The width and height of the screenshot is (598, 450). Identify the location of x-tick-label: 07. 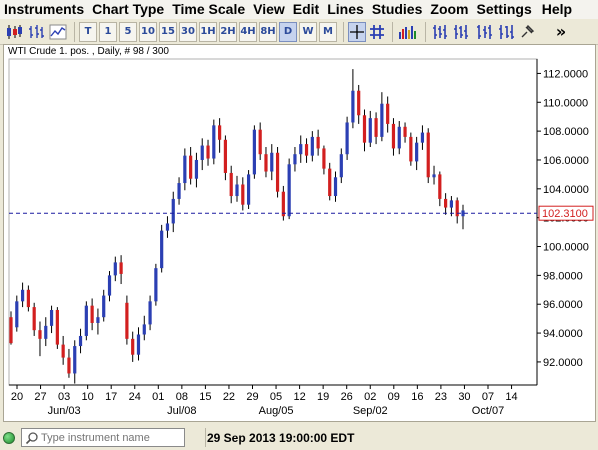
(488, 397).